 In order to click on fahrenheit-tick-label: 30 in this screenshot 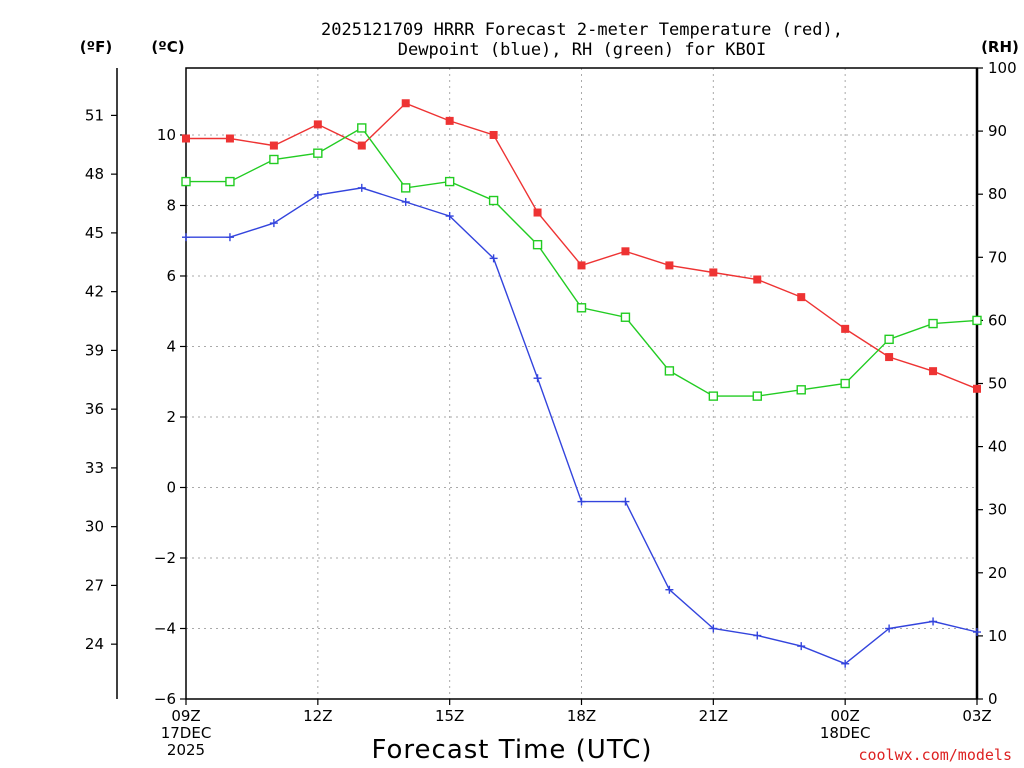, I will do `click(94, 527)`.